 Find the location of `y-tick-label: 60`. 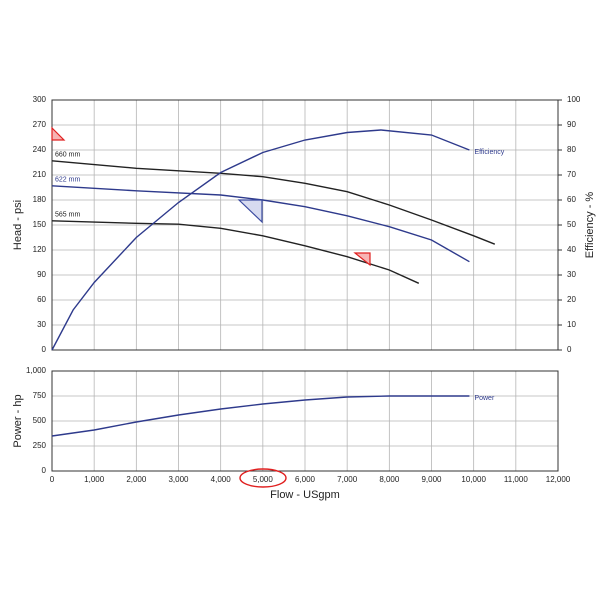

y-tick-label: 60 is located at coordinates (41, 299).